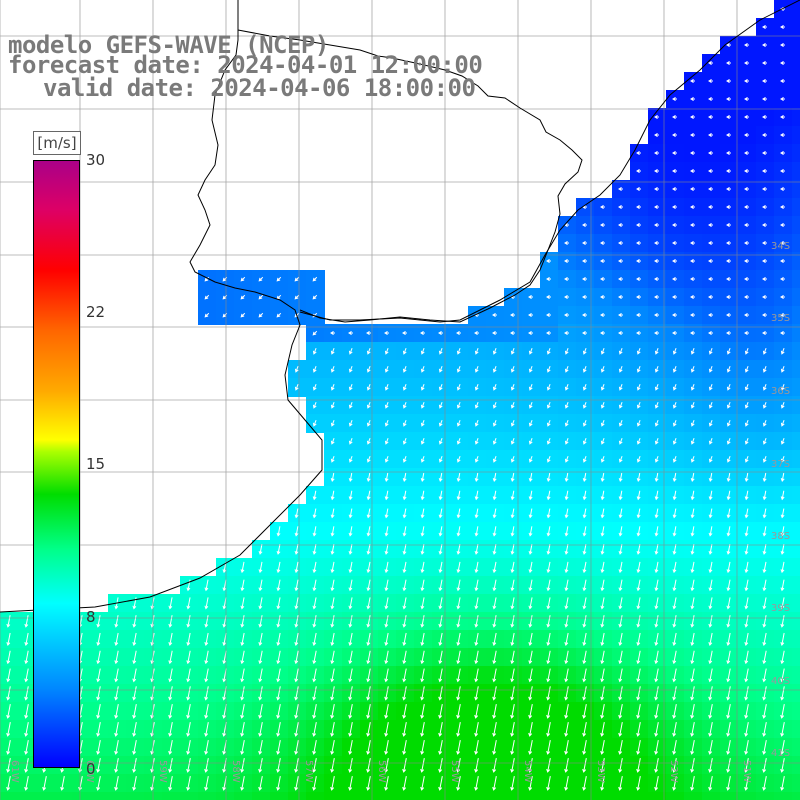  What do you see at coordinates (89, 771) in the screenshot?
I see `lon-label: 60W` at bounding box center [89, 771].